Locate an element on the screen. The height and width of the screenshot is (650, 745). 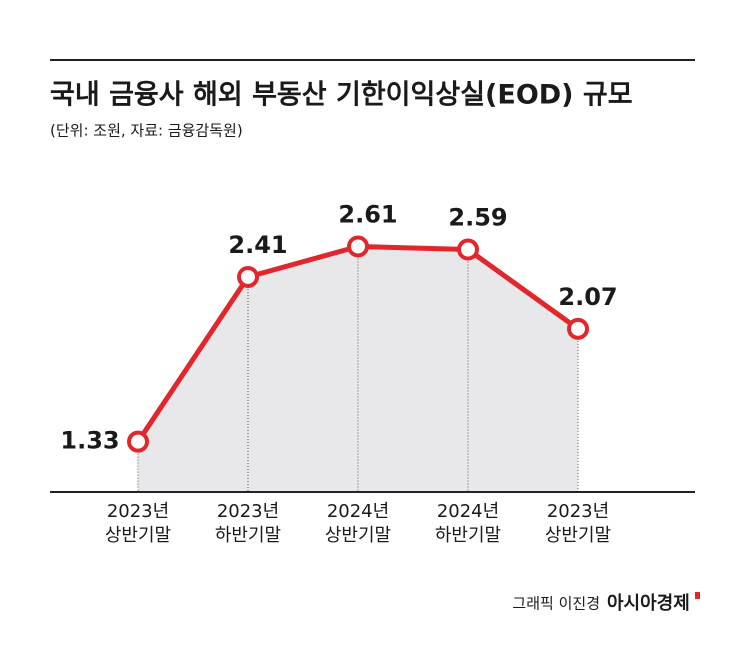
value-label: 2.07 is located at coordinates (587, 297).